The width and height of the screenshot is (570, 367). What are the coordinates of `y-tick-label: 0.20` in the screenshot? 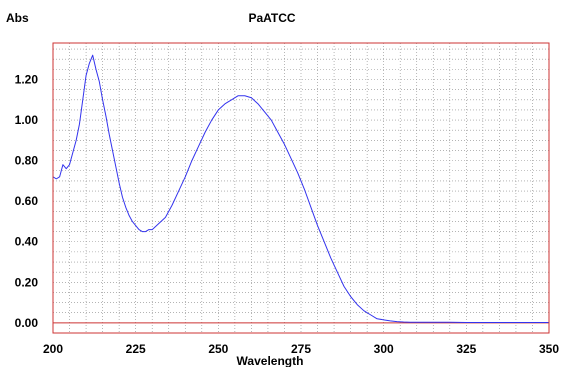 It's located at (27, 282).